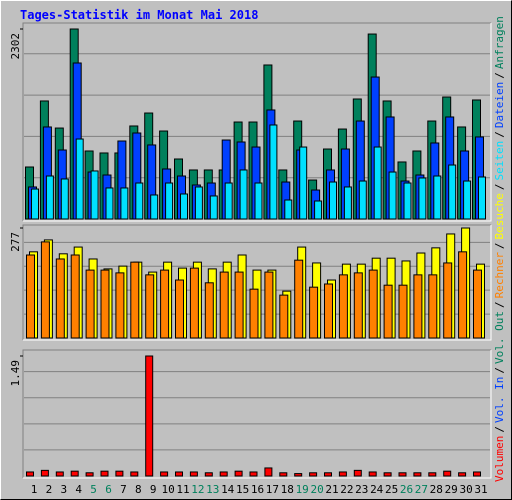  What do you see at coordinates (197, 489) in the screenshot?
I see `x-tick-label: 12` at bounding box center [197, 489].